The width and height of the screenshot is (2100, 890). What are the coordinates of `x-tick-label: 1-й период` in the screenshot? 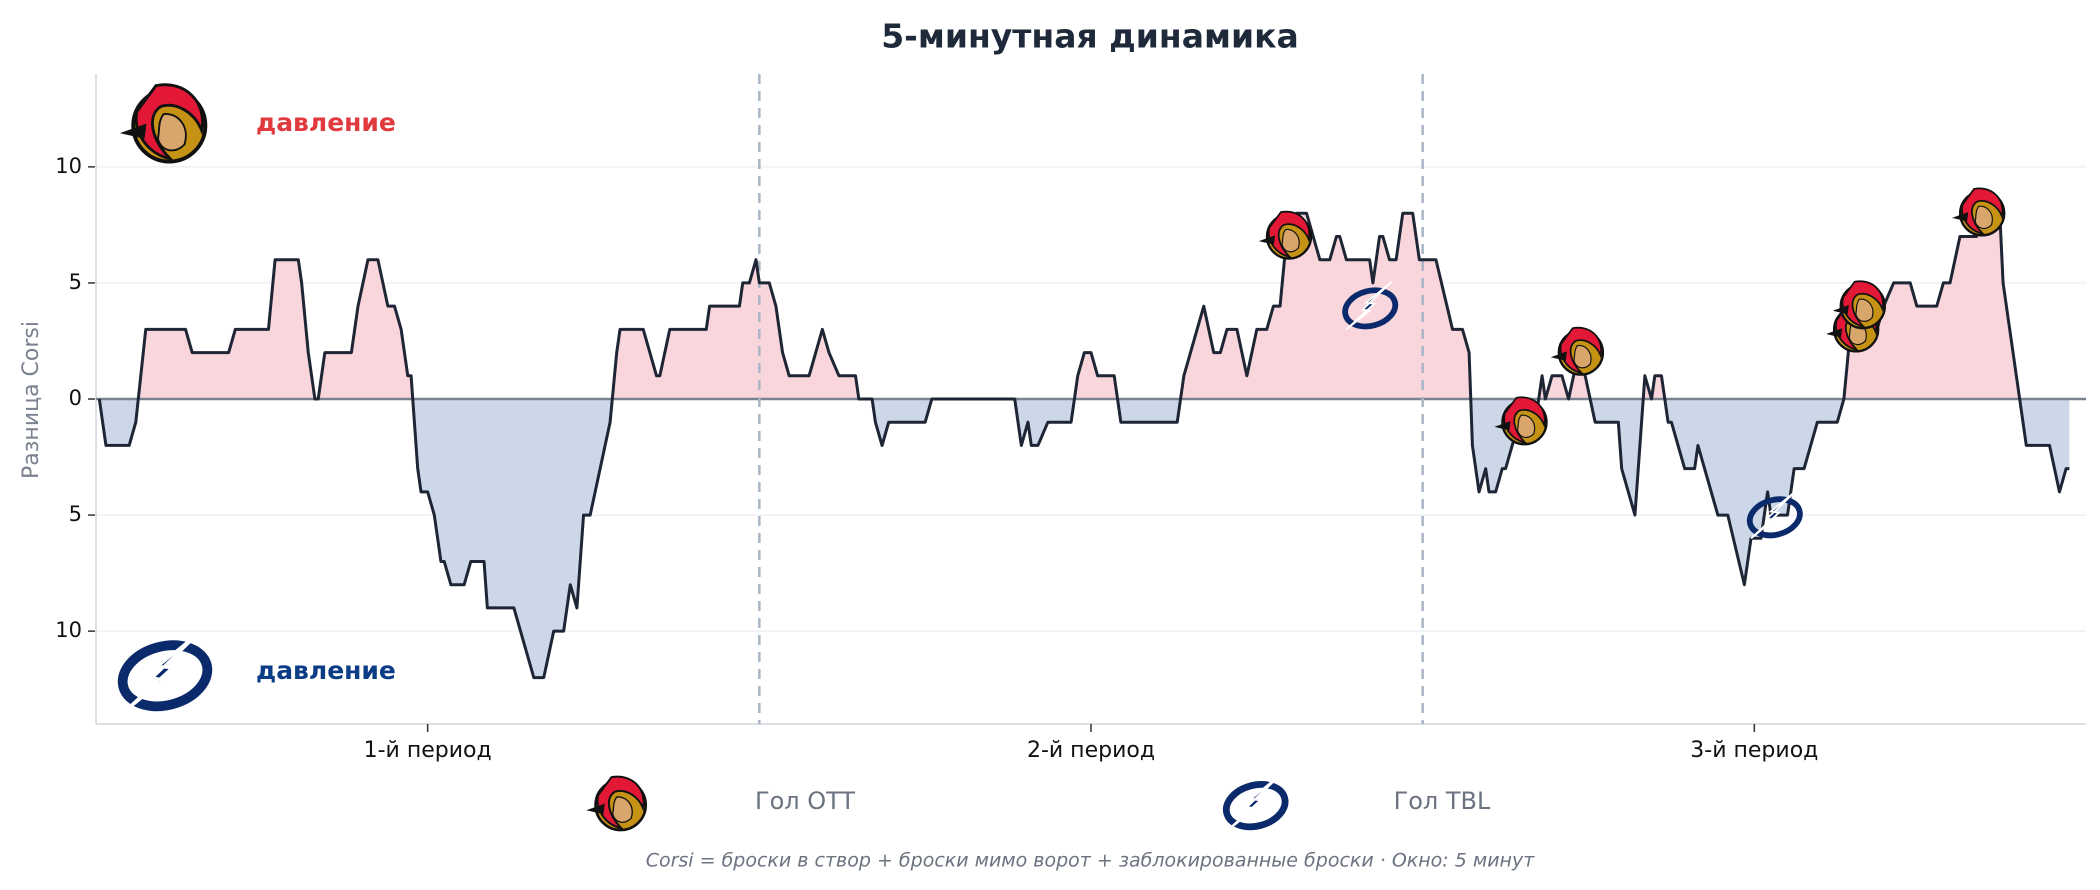 It's located at (428, 750).